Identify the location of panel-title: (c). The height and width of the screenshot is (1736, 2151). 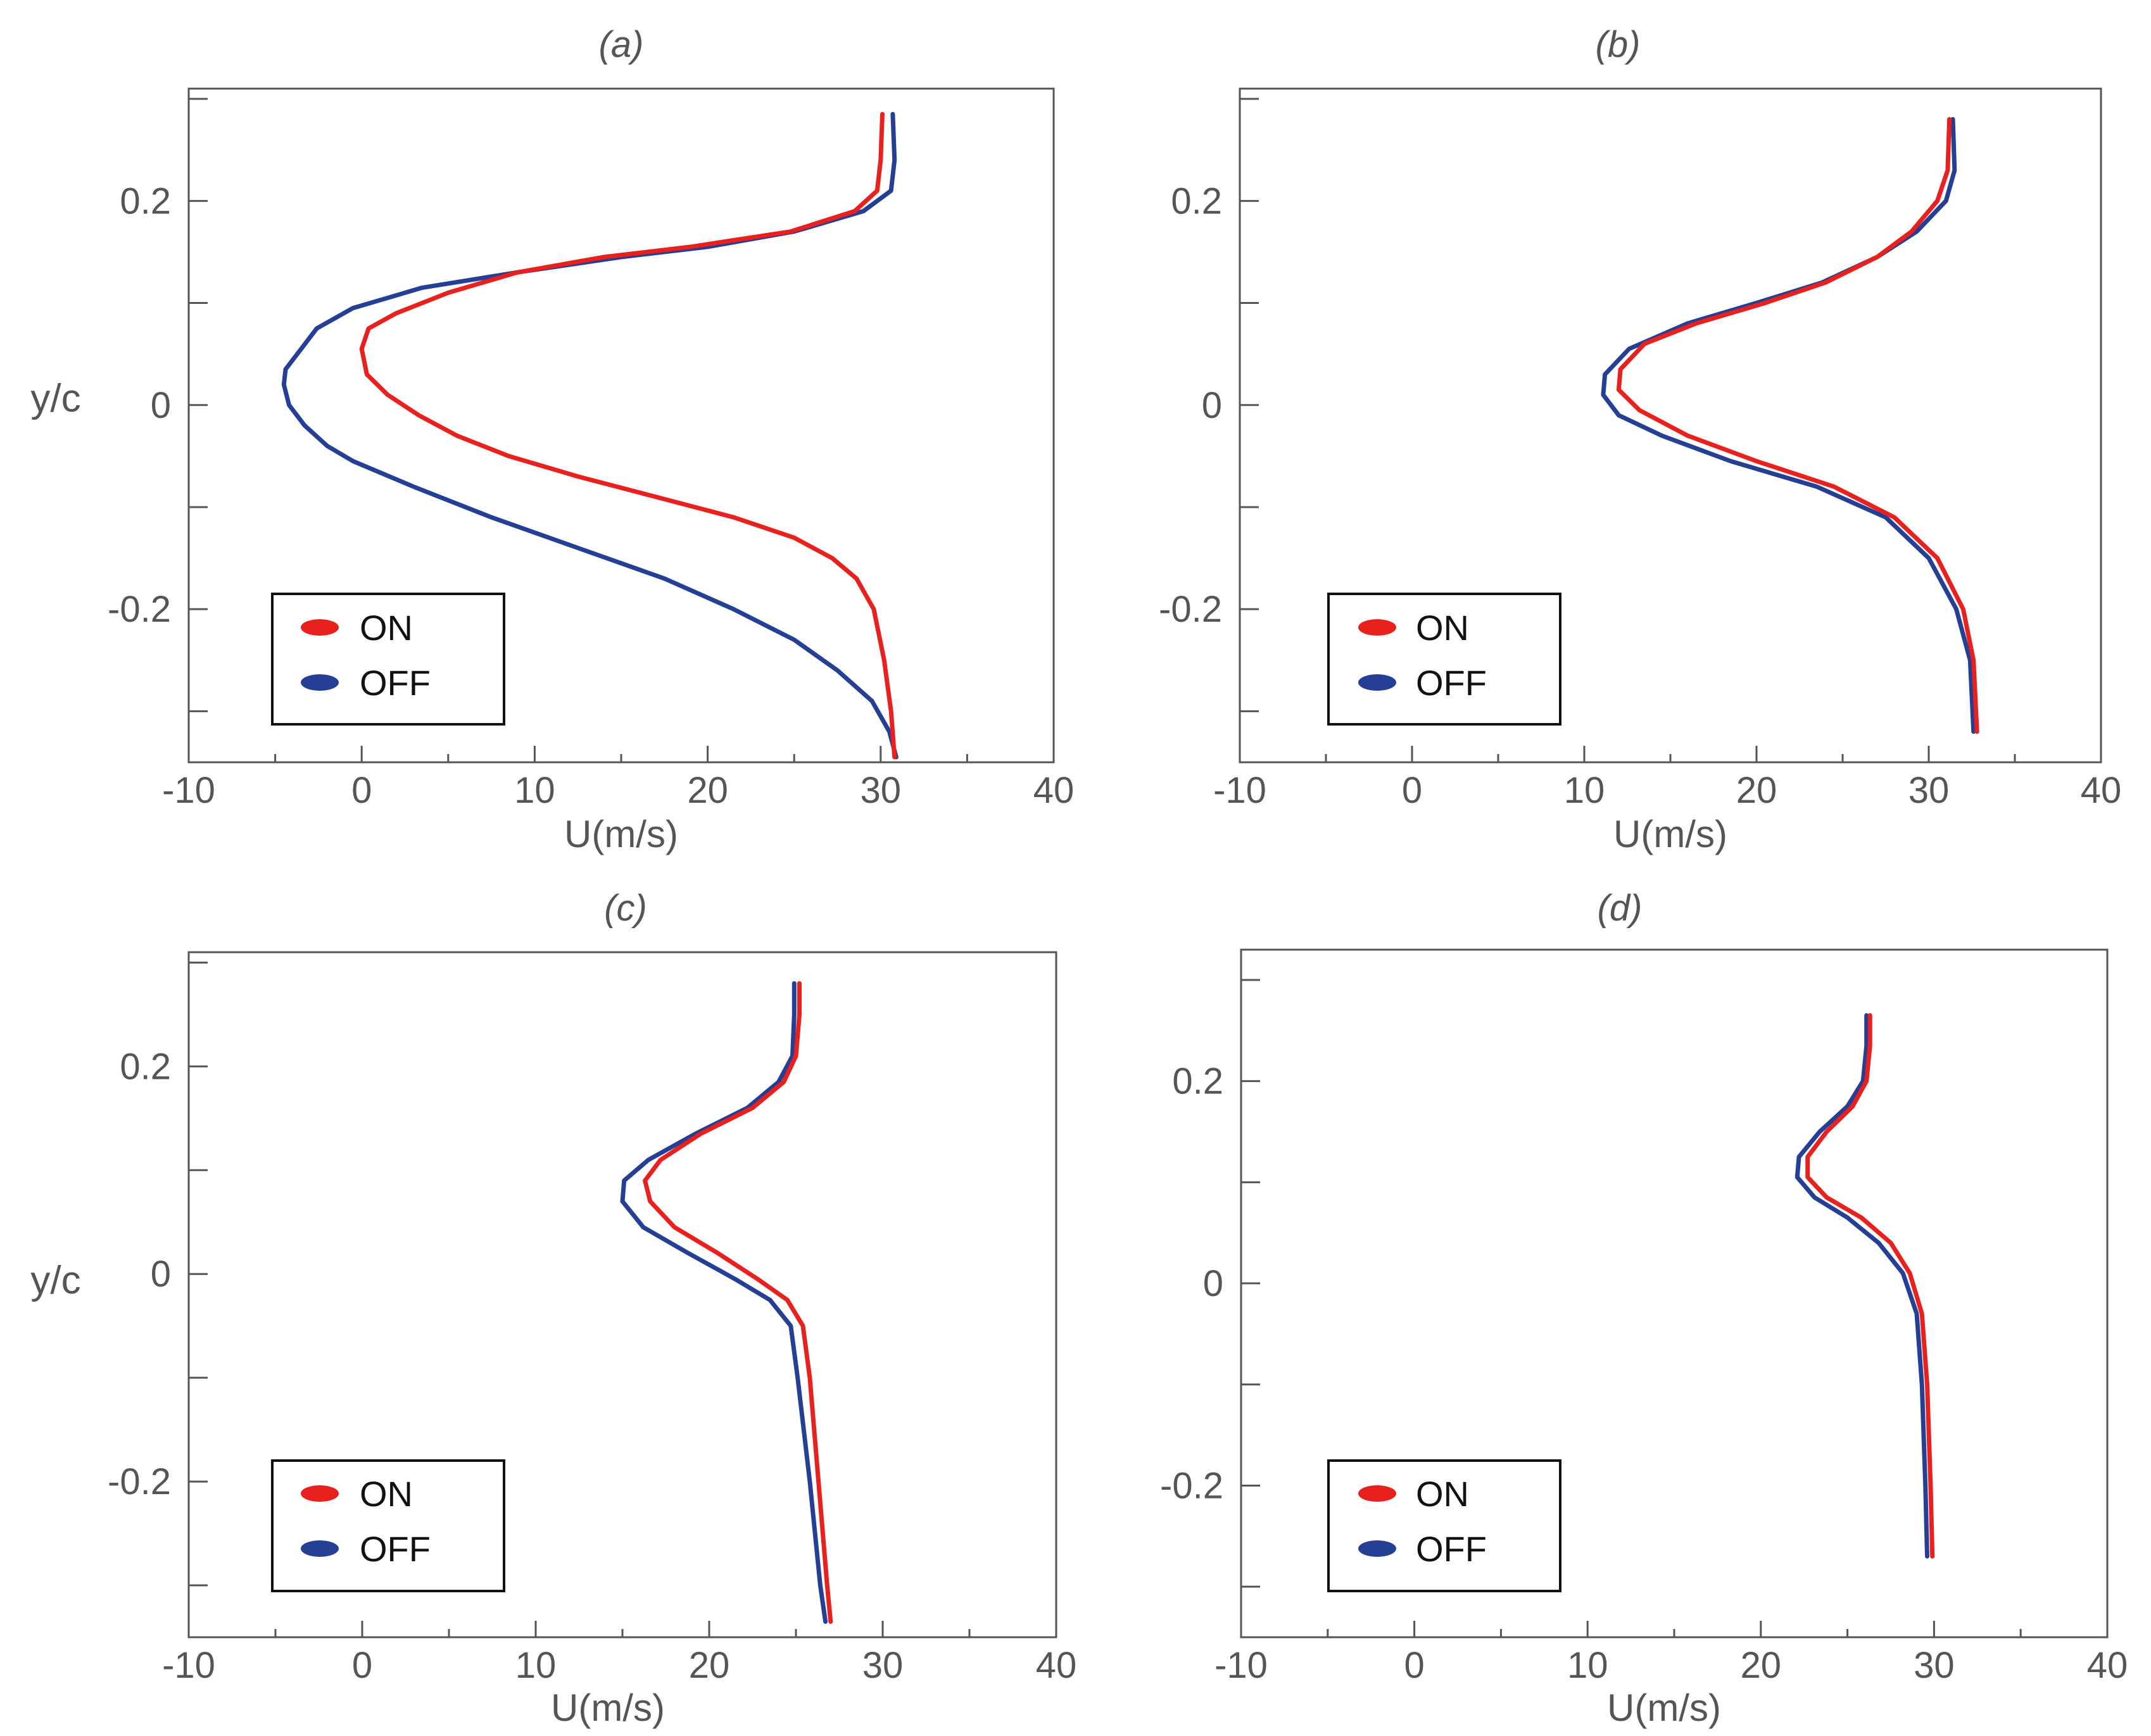
(625, 908).